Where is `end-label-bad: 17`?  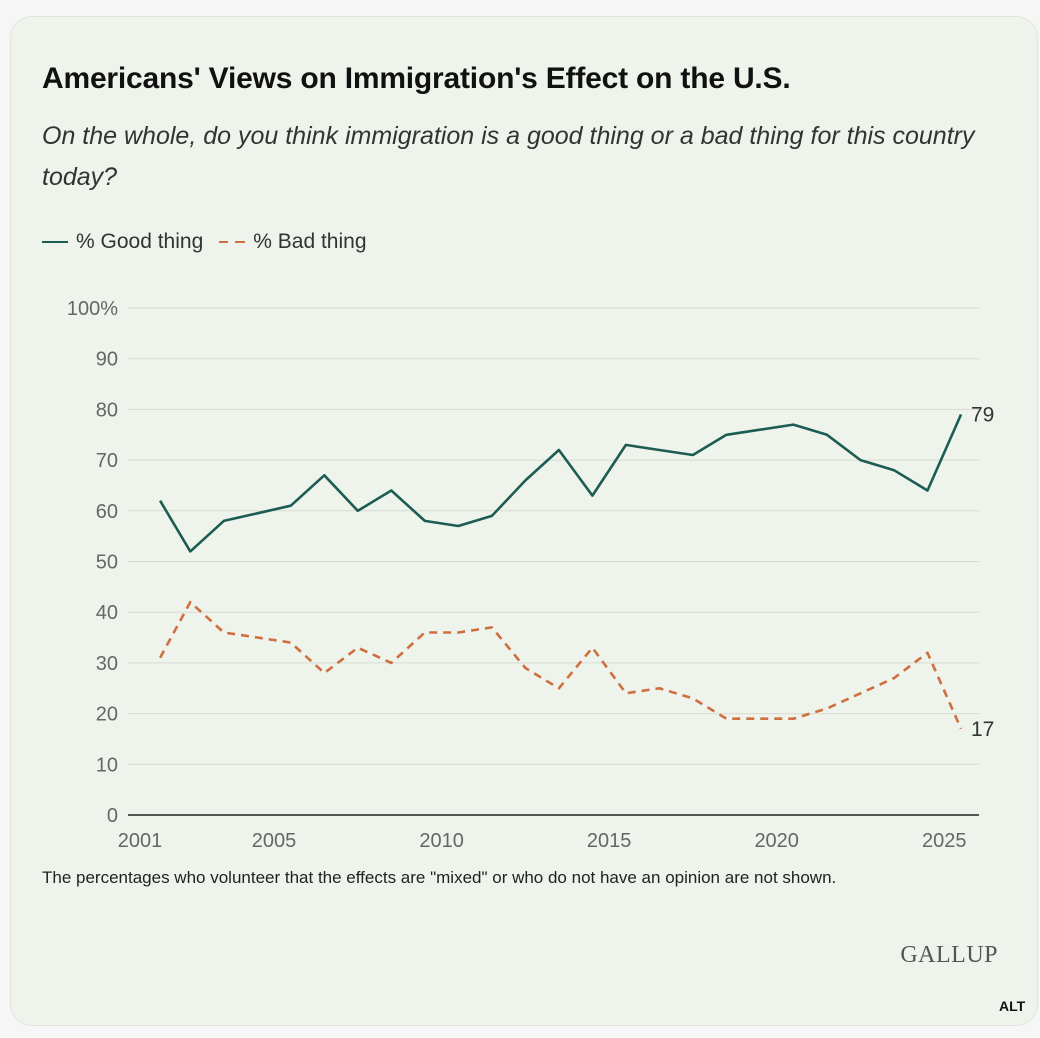
end-label-bad: 17 is located at coordinates (982, 729).